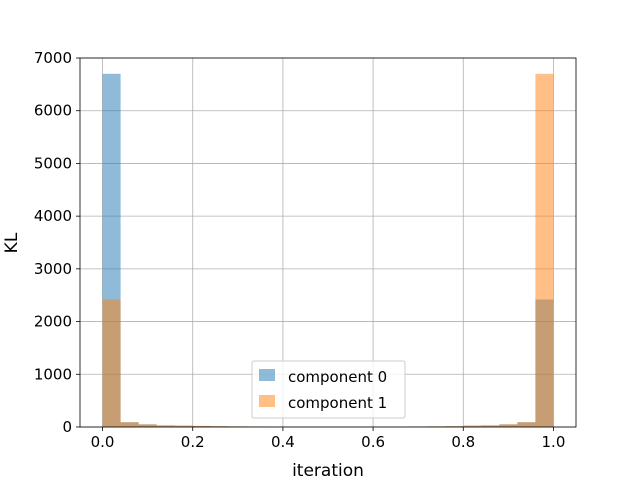  Describe the element at coordinates (53, 58) in the screenshot. I see `y-tick-label: 7000` at that location.